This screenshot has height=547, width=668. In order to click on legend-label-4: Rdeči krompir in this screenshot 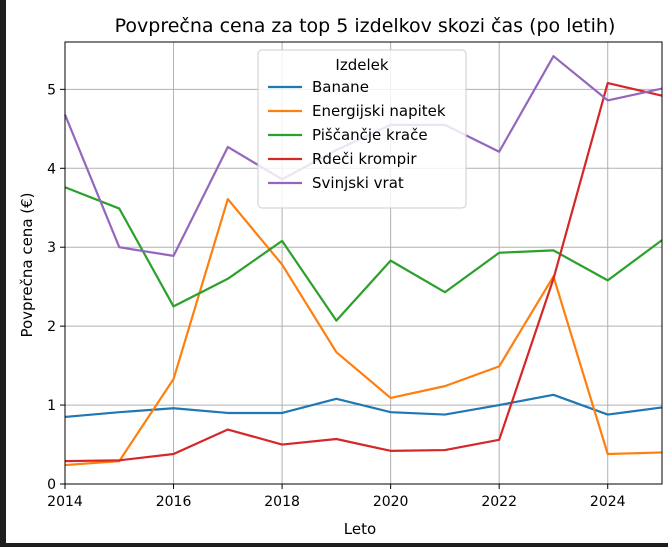, I will do `click(364, 159)`.